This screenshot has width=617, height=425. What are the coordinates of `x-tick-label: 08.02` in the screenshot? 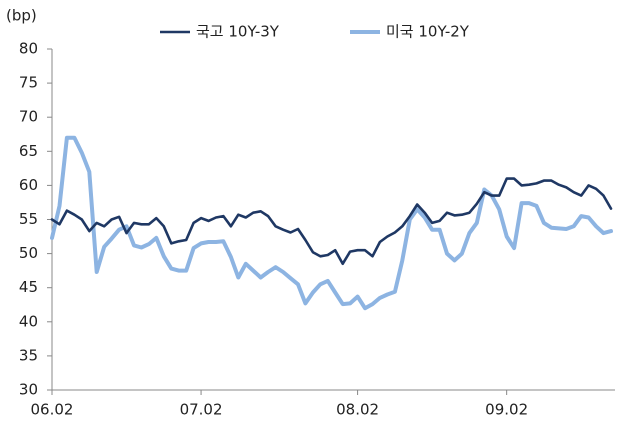 It's located at (357, 410).